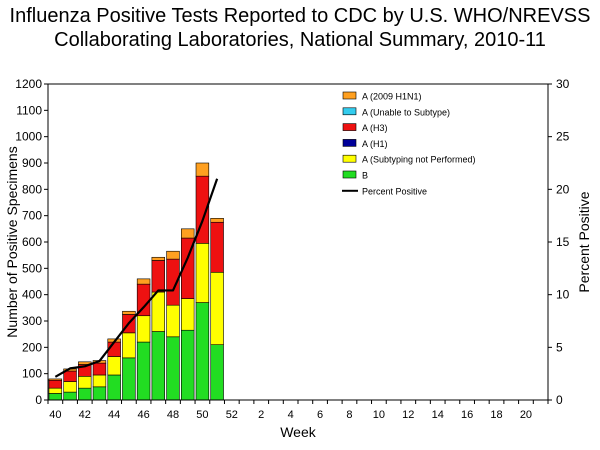 The image size is (600, 450). Describe the element at coordinates (114, 387) in the screenshot. I see `bar-week-44-b` at that location.